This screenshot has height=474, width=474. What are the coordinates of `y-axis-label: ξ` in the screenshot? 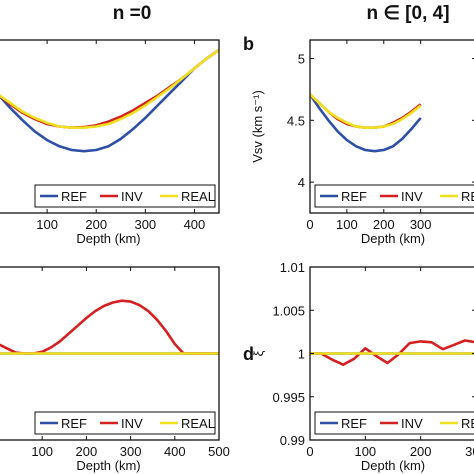 It's located at (258, 353).